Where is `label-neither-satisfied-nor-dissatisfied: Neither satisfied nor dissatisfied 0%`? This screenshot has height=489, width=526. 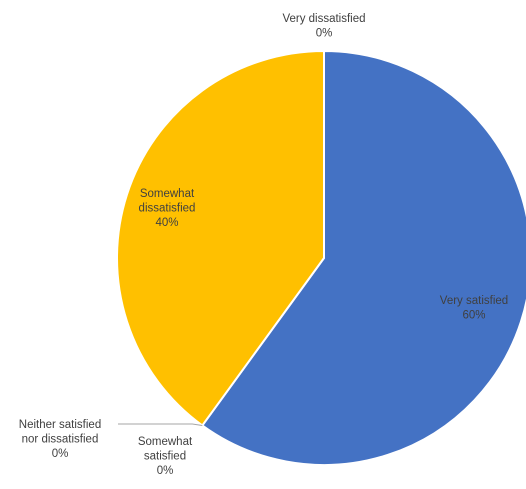
label-neither-satisfied-nor-dissatisfied: Neither satisfied nor dissatisfied 0% is located at coordinates (60, 439).